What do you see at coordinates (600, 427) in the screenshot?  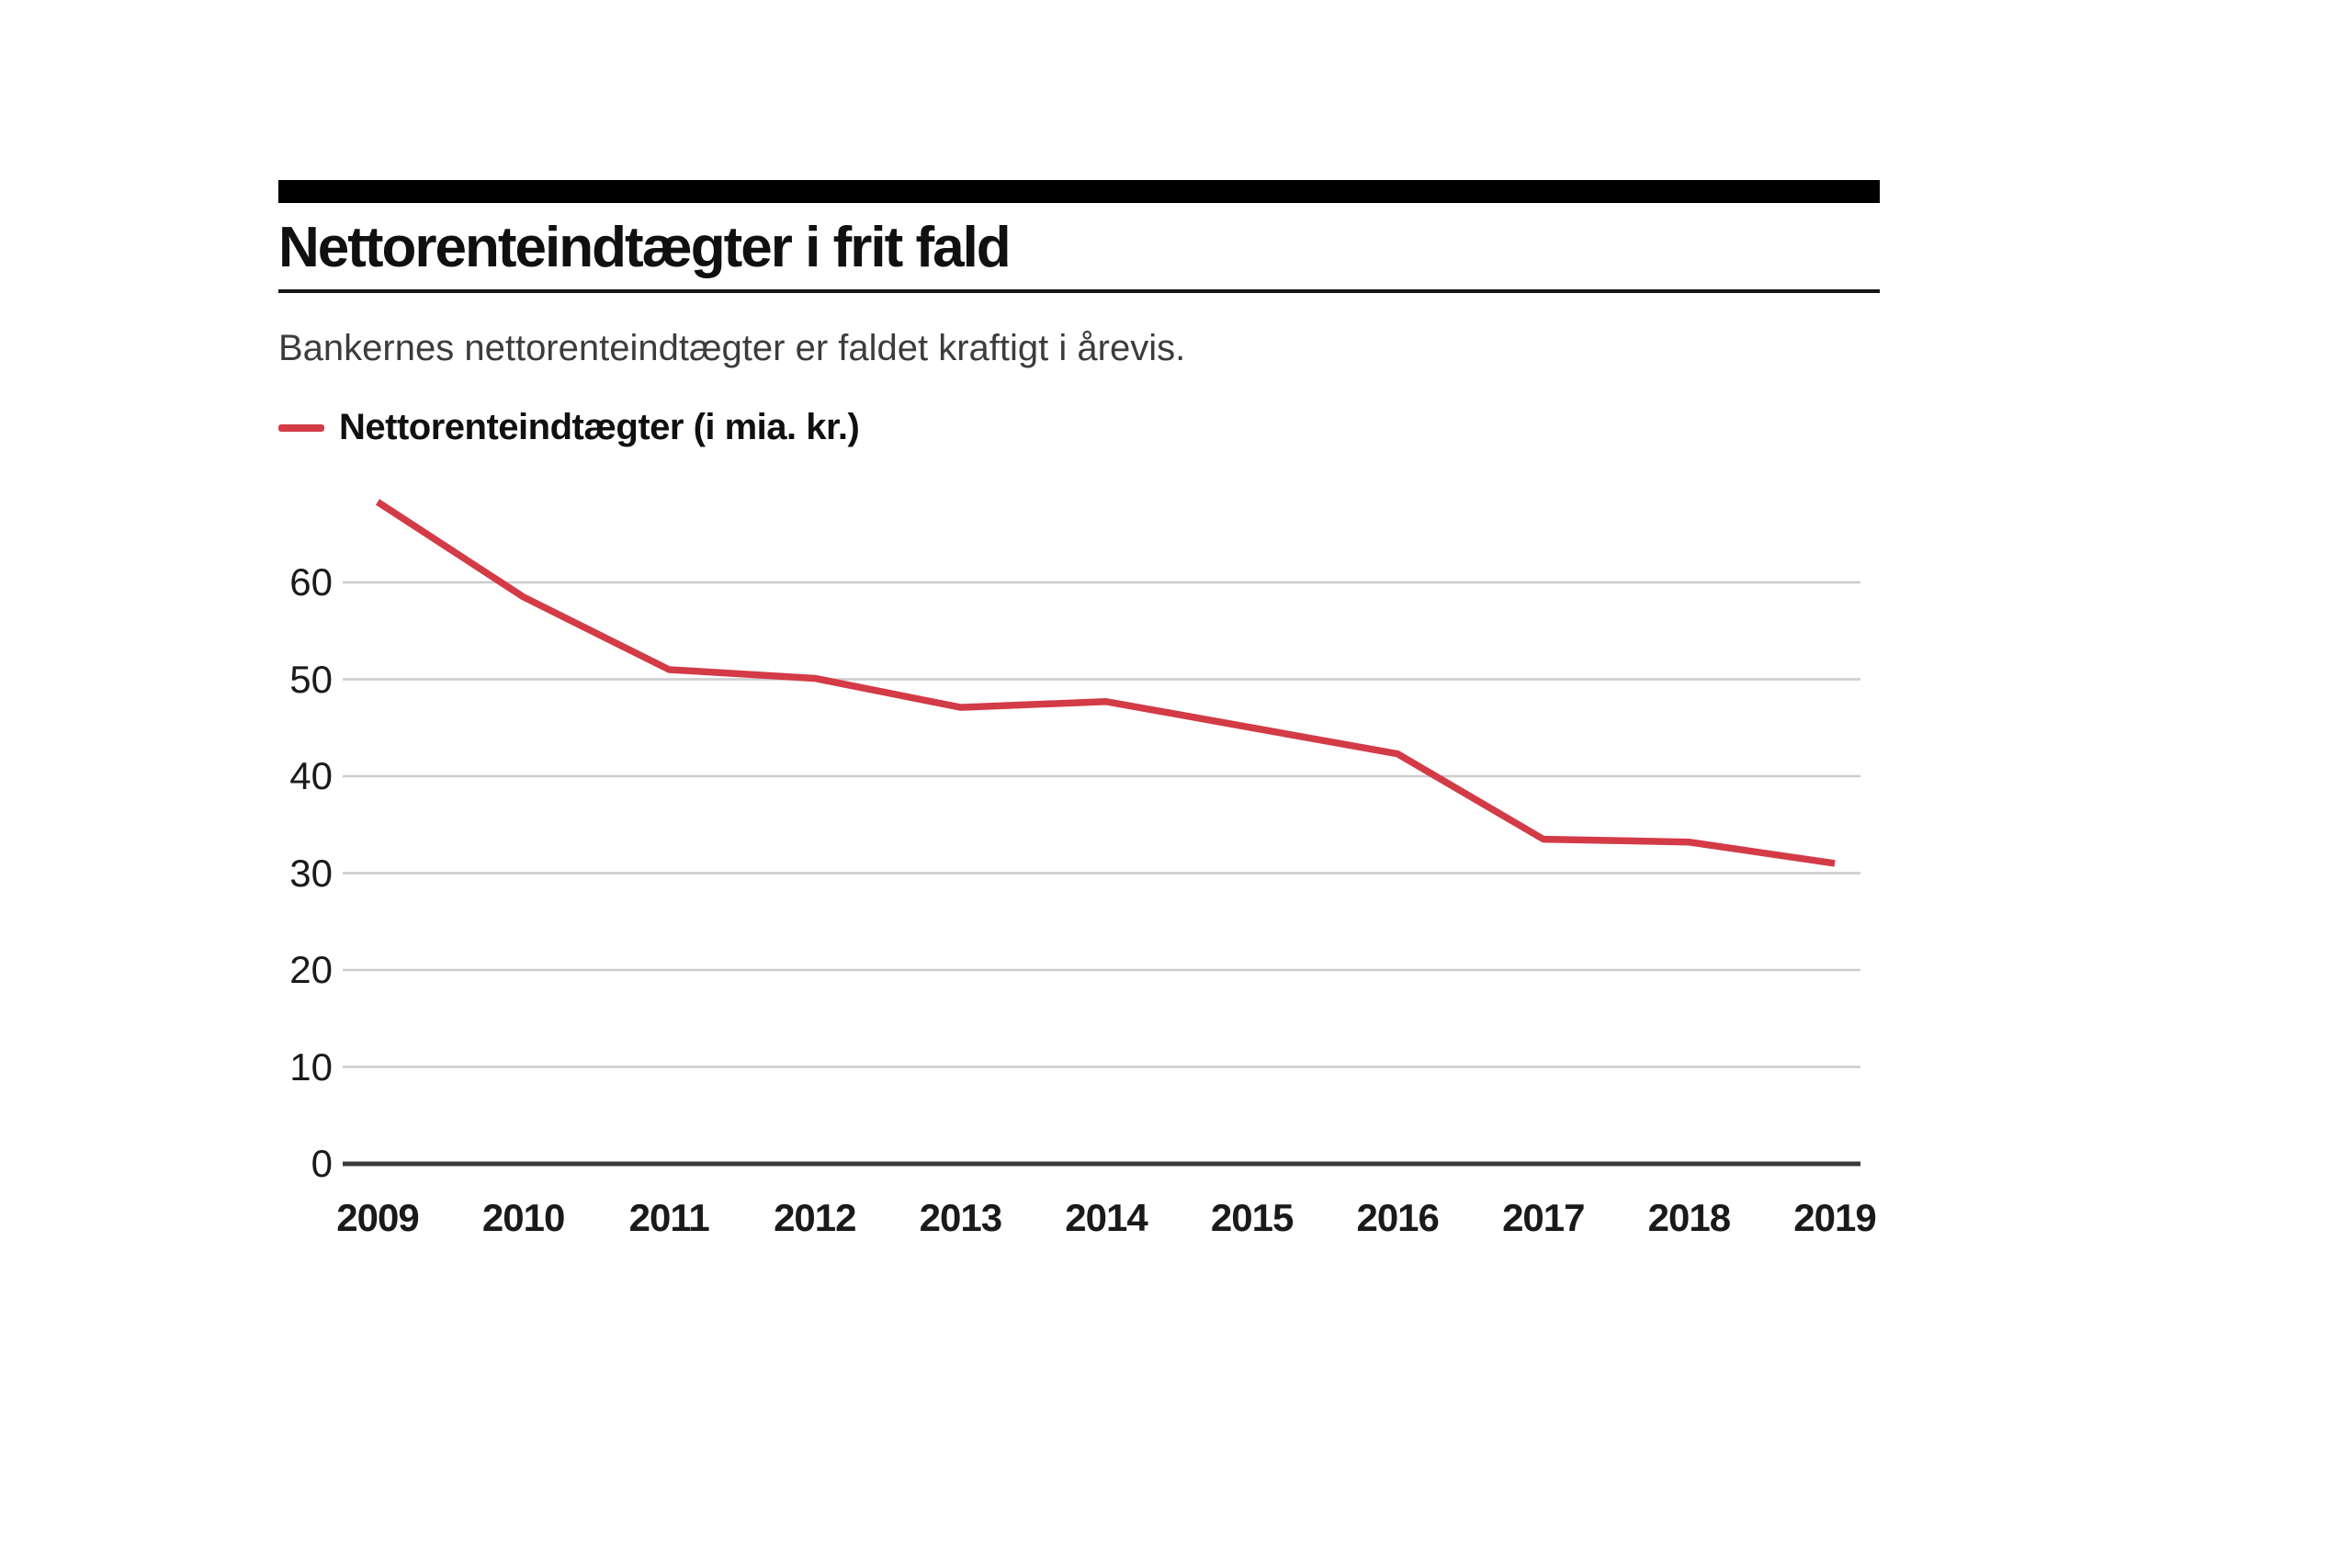 I see `legend-label: Nettorenteindtægter (i mia. kr.)` at bounding box center [600, 427].